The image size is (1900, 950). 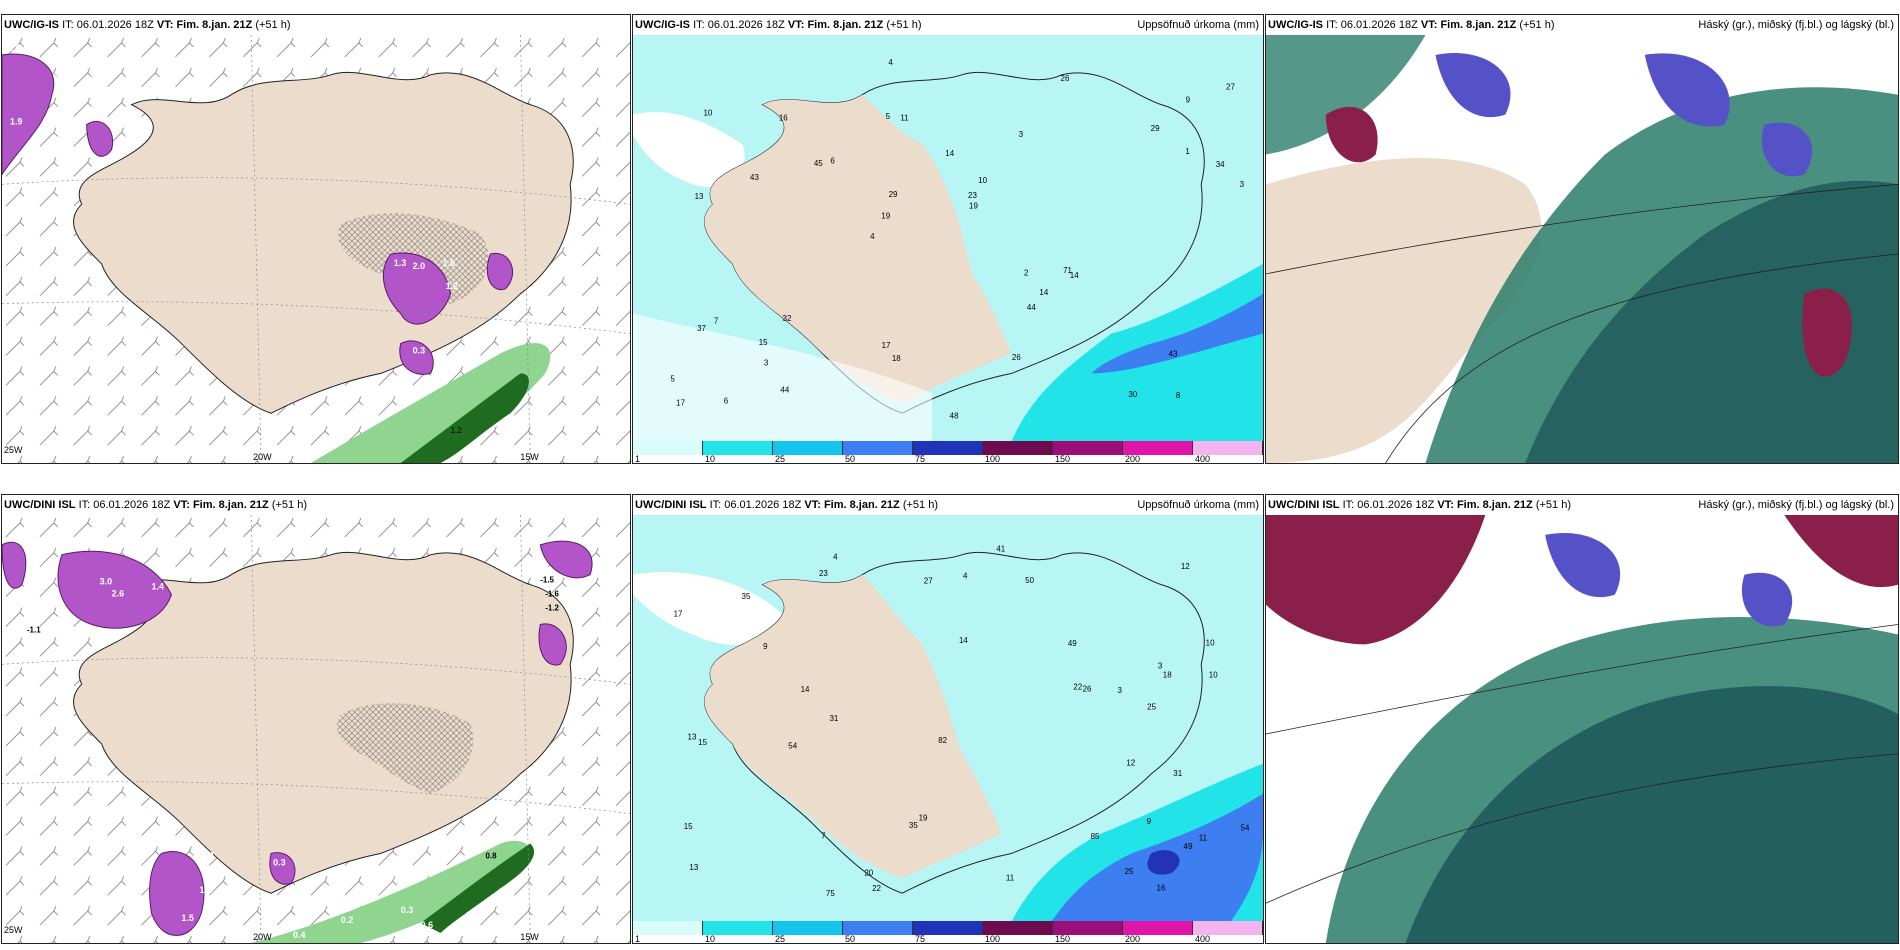 What do you see at coordinates (34, 629) in the screenshot?
I see `wind-value-label: -1.1` at bounding box center [34, 629].